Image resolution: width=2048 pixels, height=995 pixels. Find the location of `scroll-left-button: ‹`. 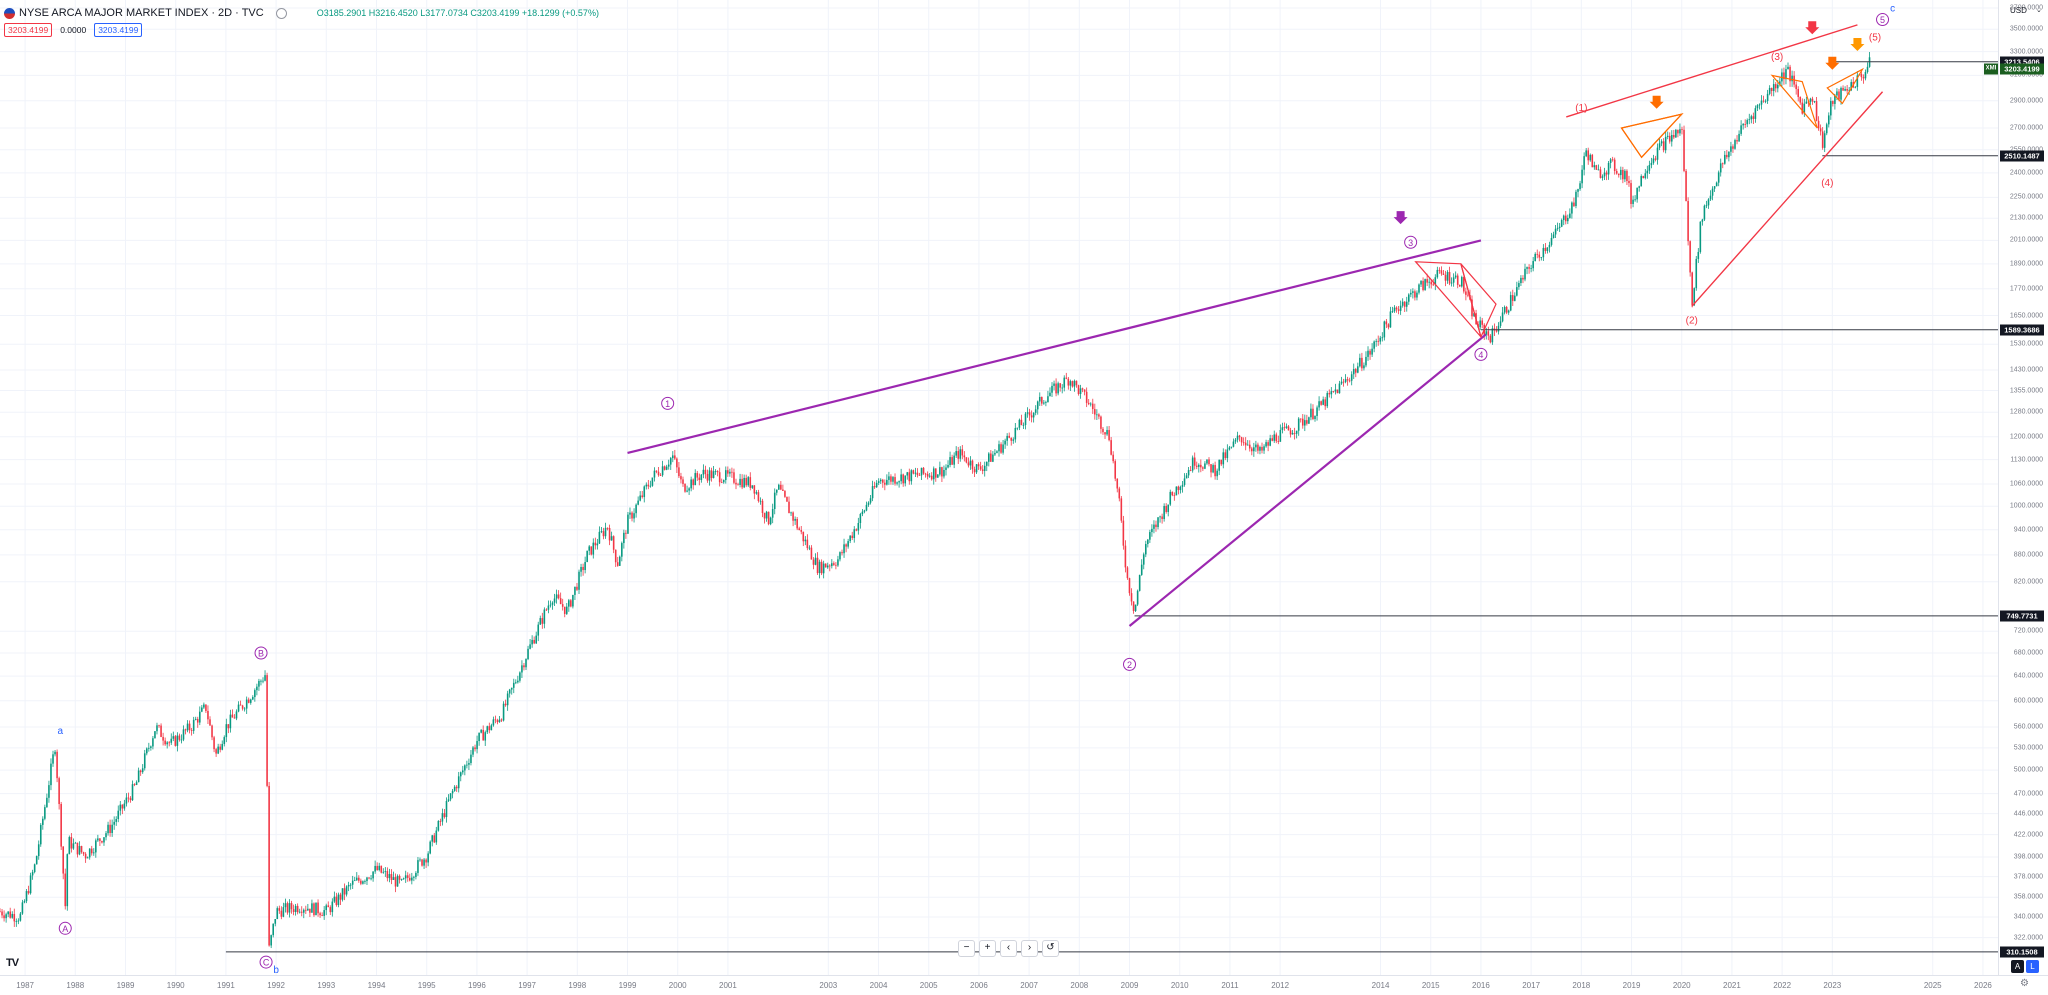

scroll-left-button: ‹ is located at coordinates (1008, 948).